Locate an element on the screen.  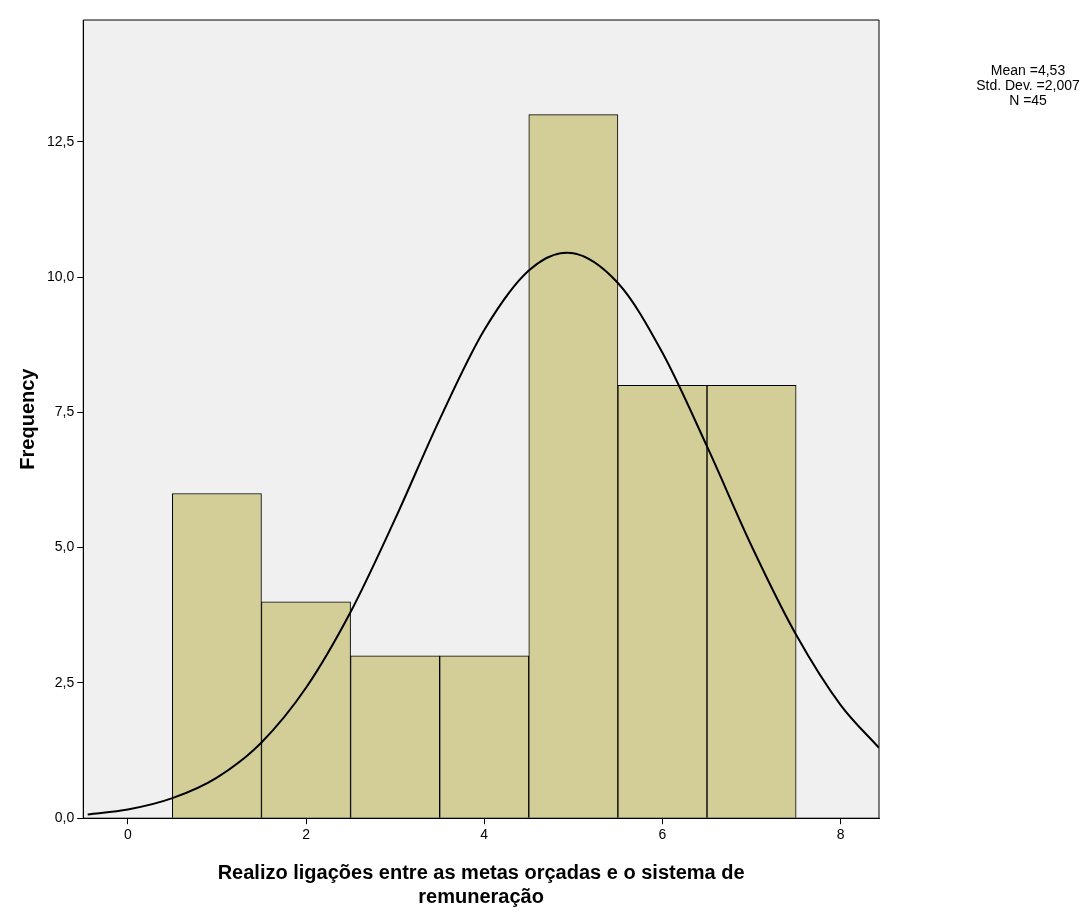
text: N =45 is located at coordinates (1028, 99).